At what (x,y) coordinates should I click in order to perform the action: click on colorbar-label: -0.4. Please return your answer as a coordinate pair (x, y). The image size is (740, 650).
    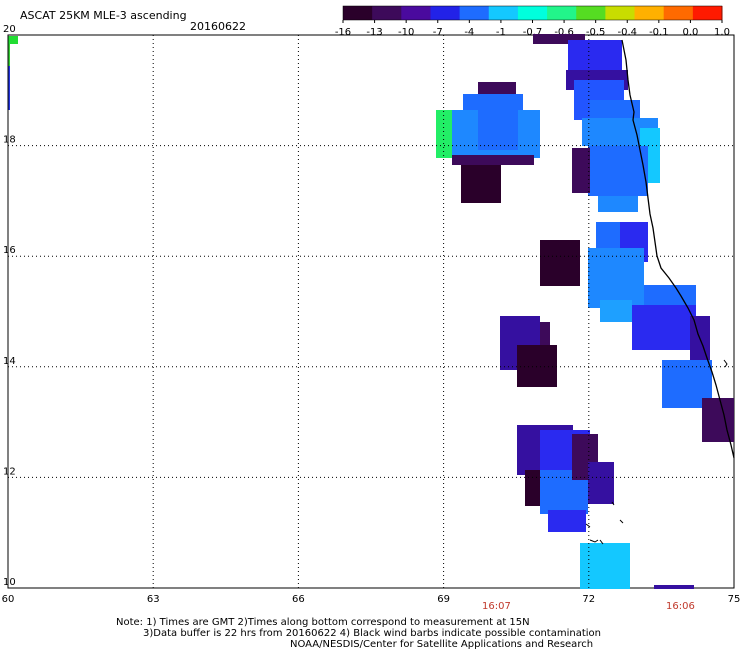
    Looking at the image, I should click on (627, 32).